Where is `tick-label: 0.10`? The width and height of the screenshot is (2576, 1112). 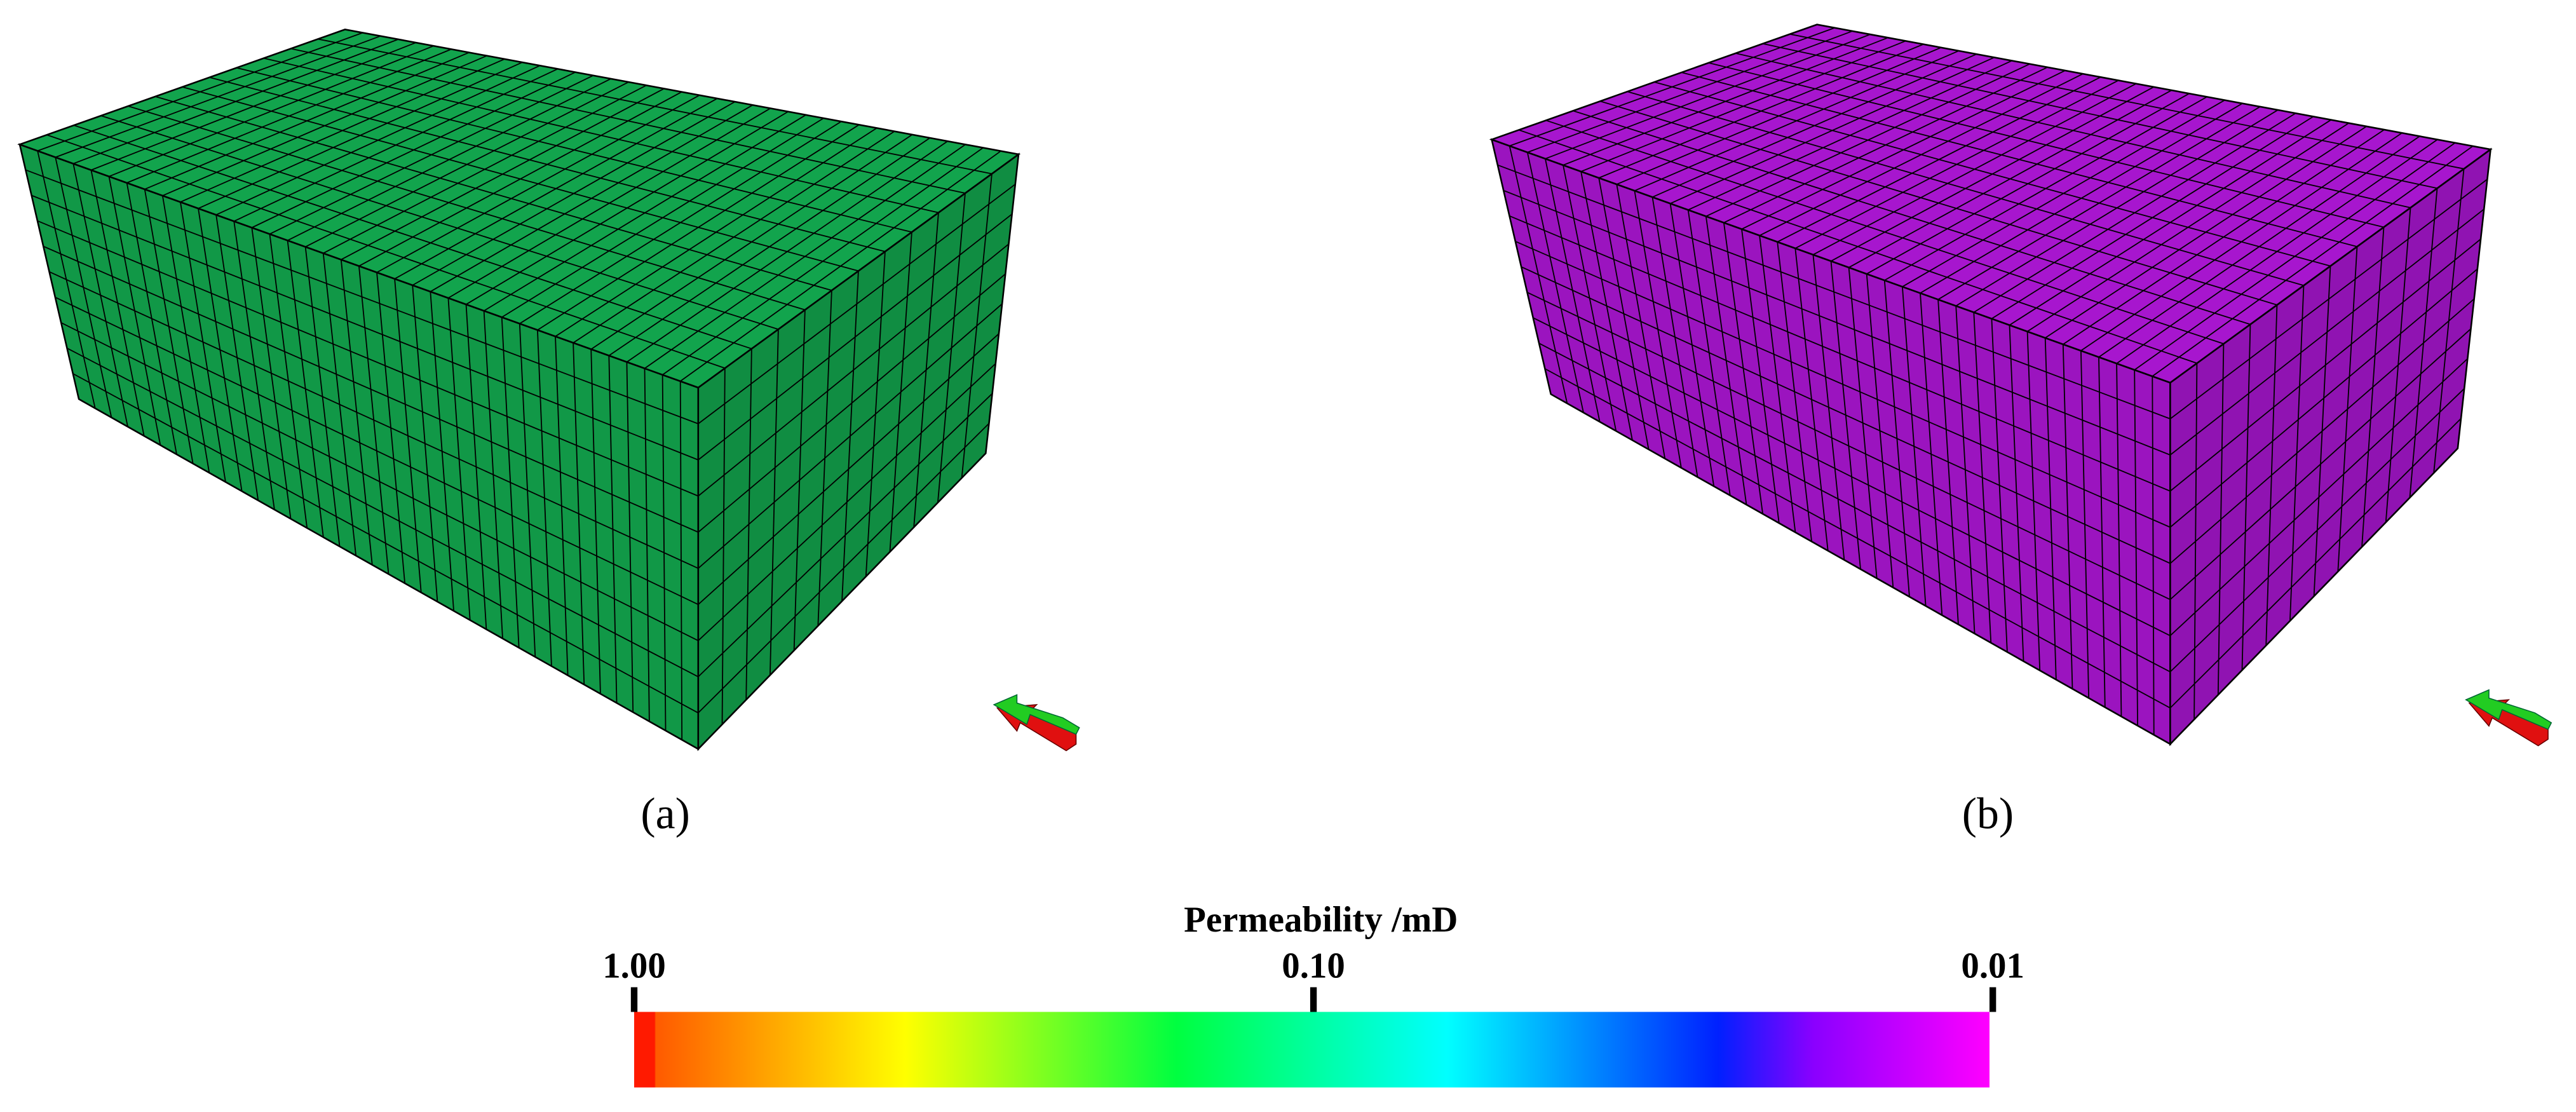 tick-label: 0.10 is located at coordinates (1313, 966).